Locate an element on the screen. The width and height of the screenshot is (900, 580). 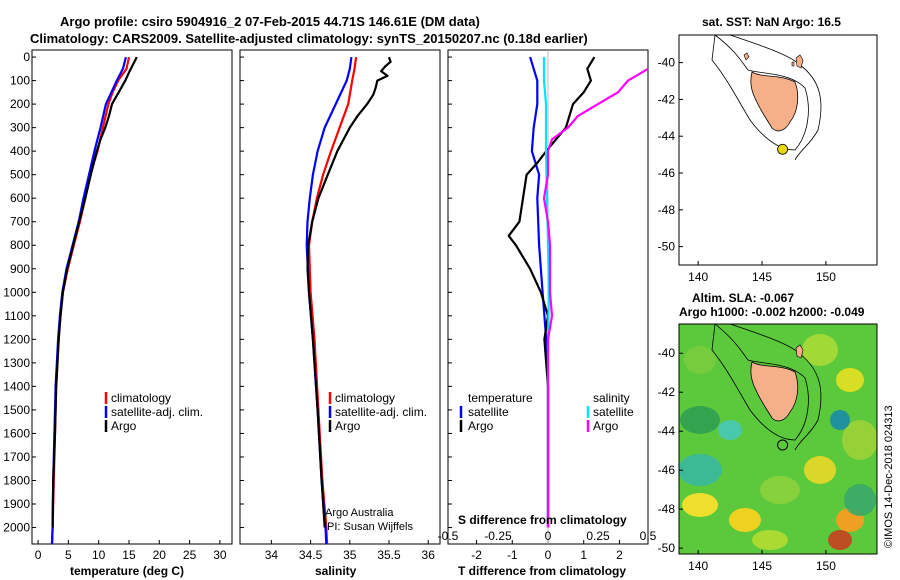
x2-tick-label: 0.25 is located at coordinates (598, 536).